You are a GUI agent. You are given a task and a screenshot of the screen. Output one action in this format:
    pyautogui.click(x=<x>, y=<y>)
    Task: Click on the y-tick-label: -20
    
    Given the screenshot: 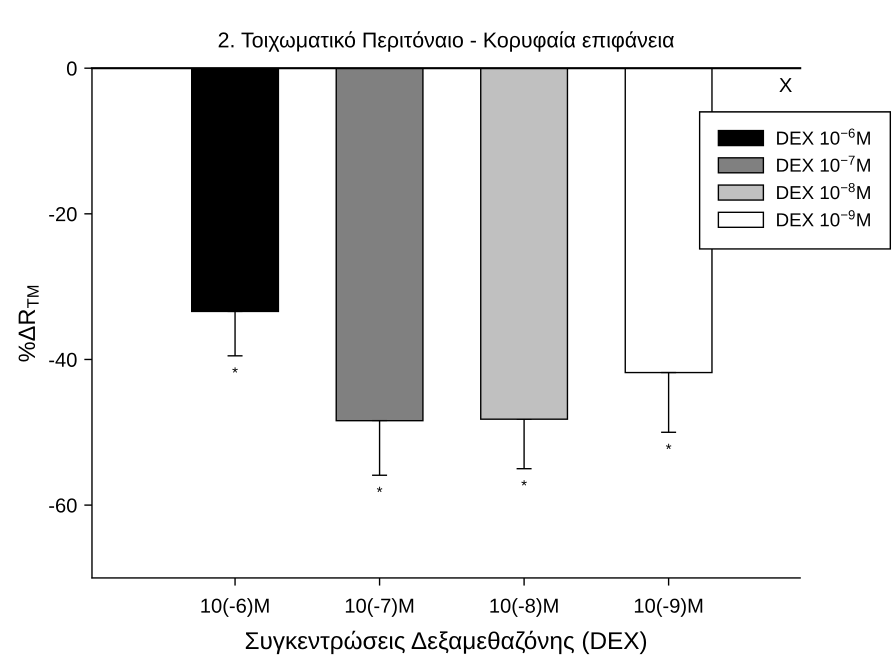 What is the action you would take?
    pyautogui.click(x=63, y=214)
    